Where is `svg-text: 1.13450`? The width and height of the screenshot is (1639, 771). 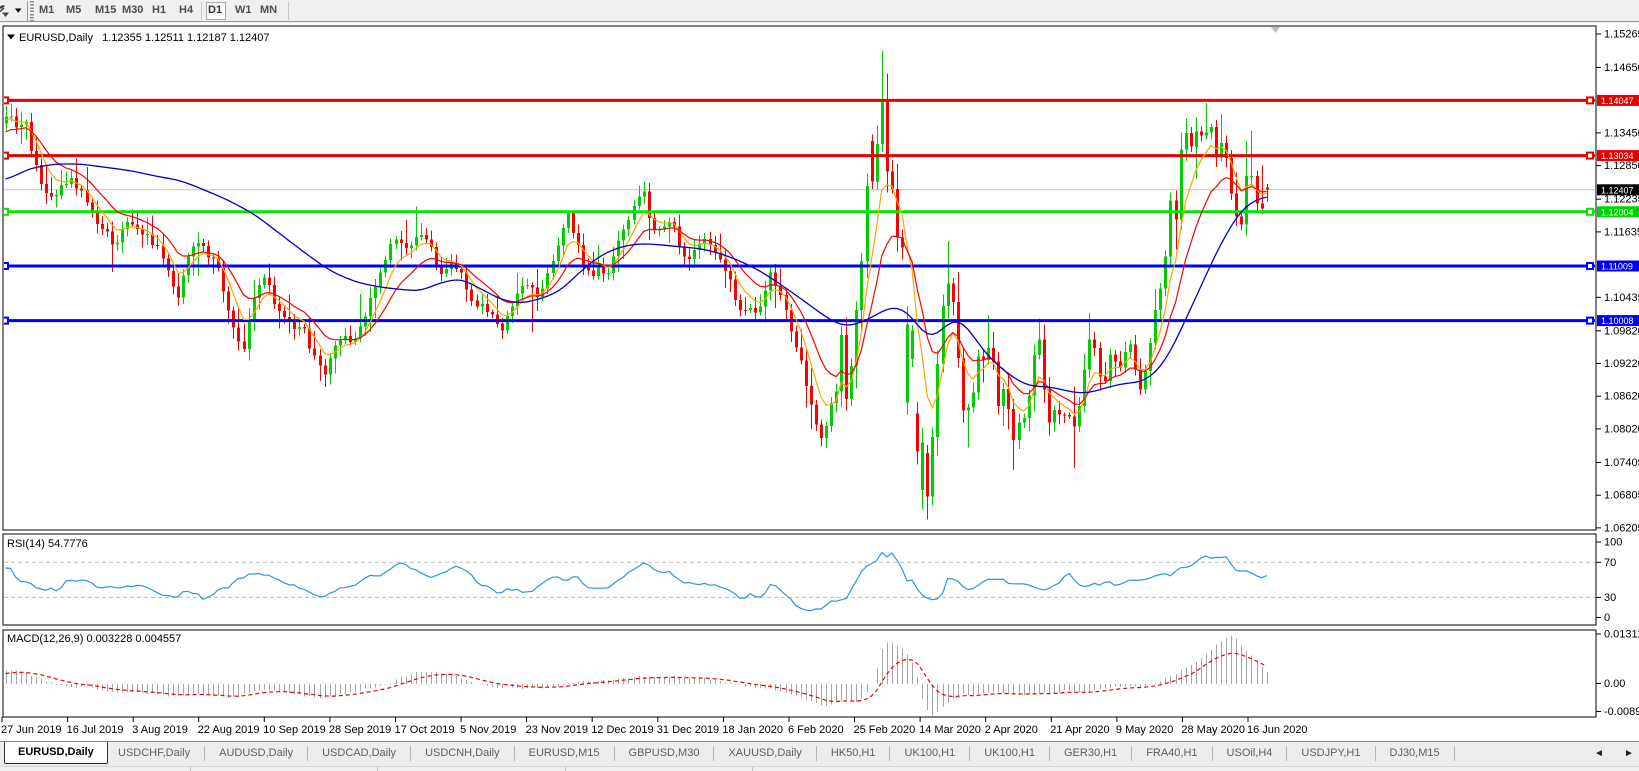
svg-text: 1.13450 is located at coordinates (1621, 133).